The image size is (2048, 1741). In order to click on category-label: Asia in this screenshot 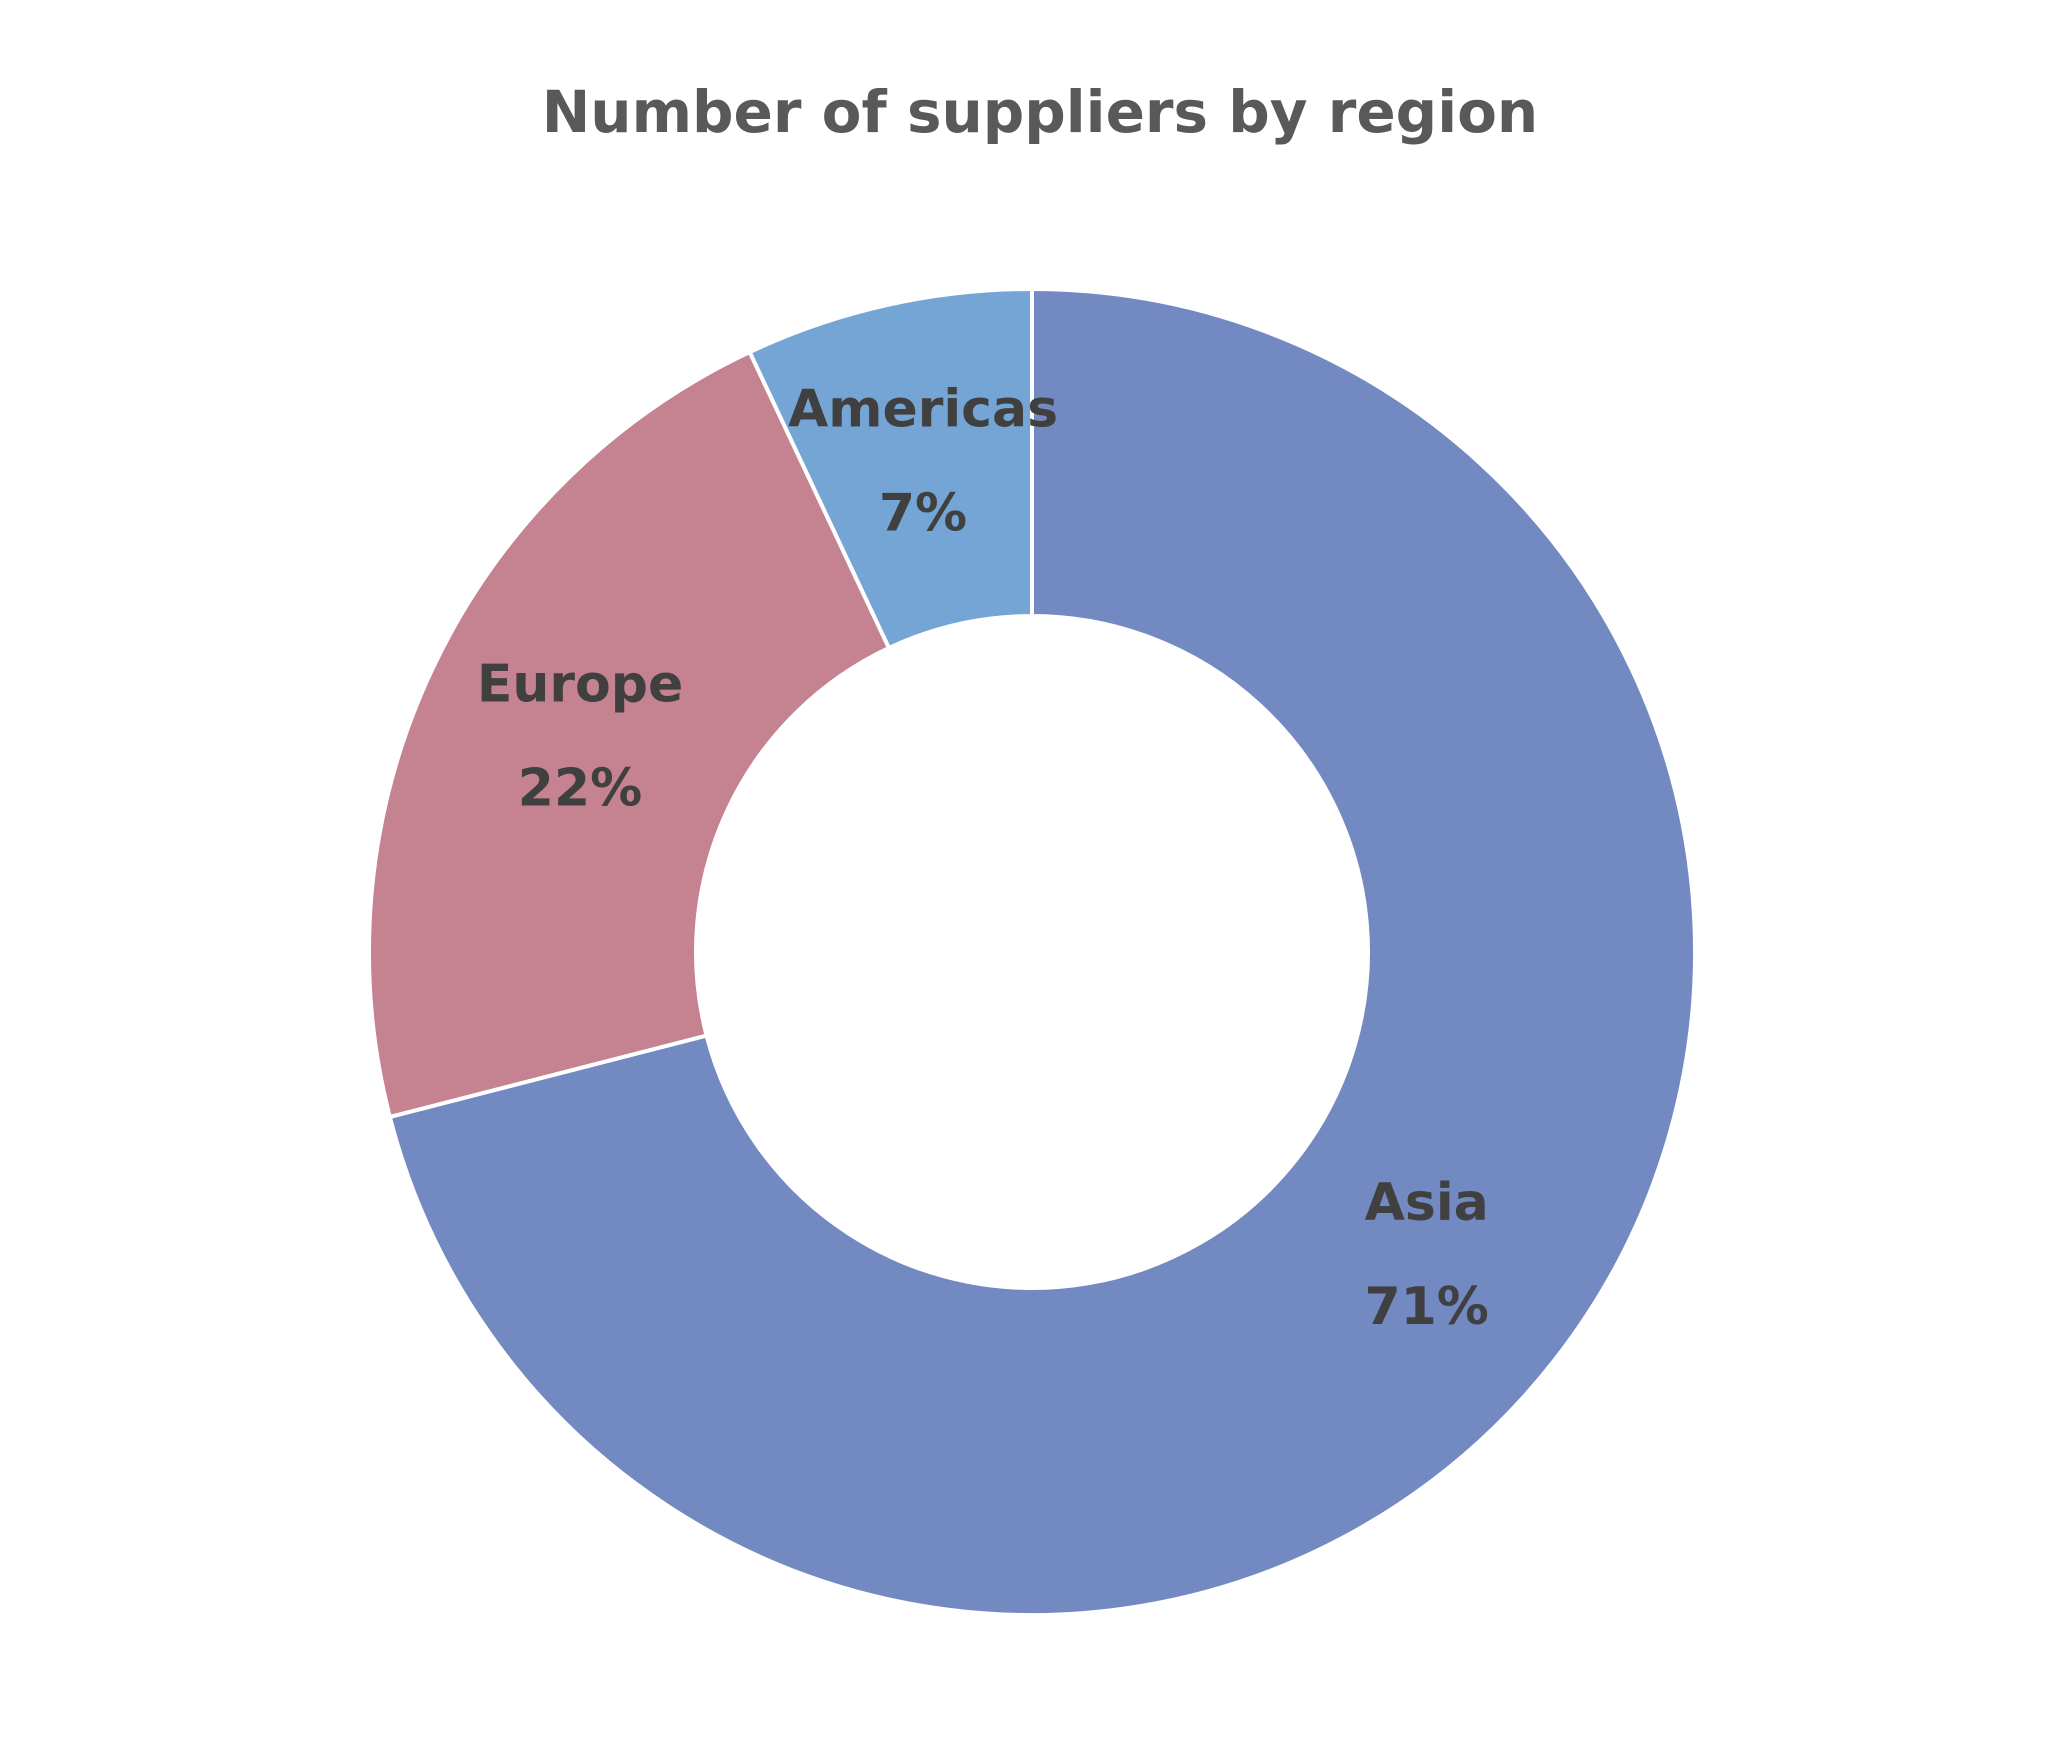, I will do `click(1427, 1203)`.